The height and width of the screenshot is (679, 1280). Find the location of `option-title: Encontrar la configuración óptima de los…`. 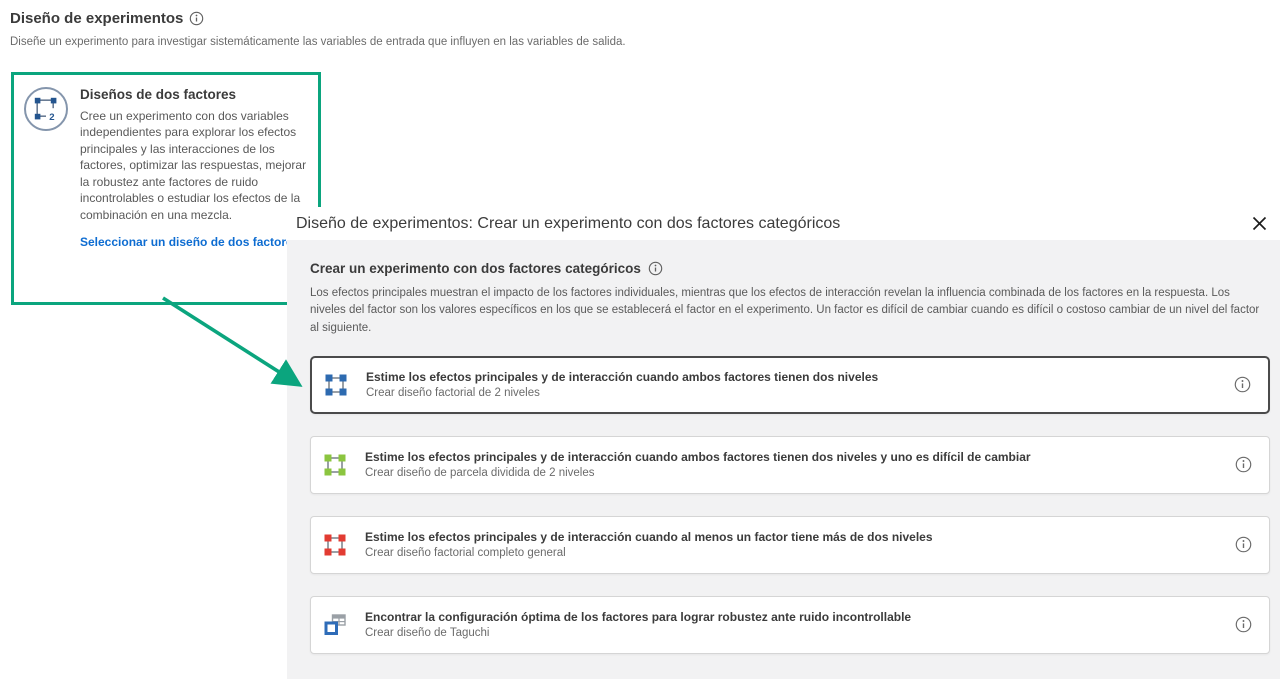

option-title: Encontrar la configuración óptima de los… is located at coordinates (638, 617).